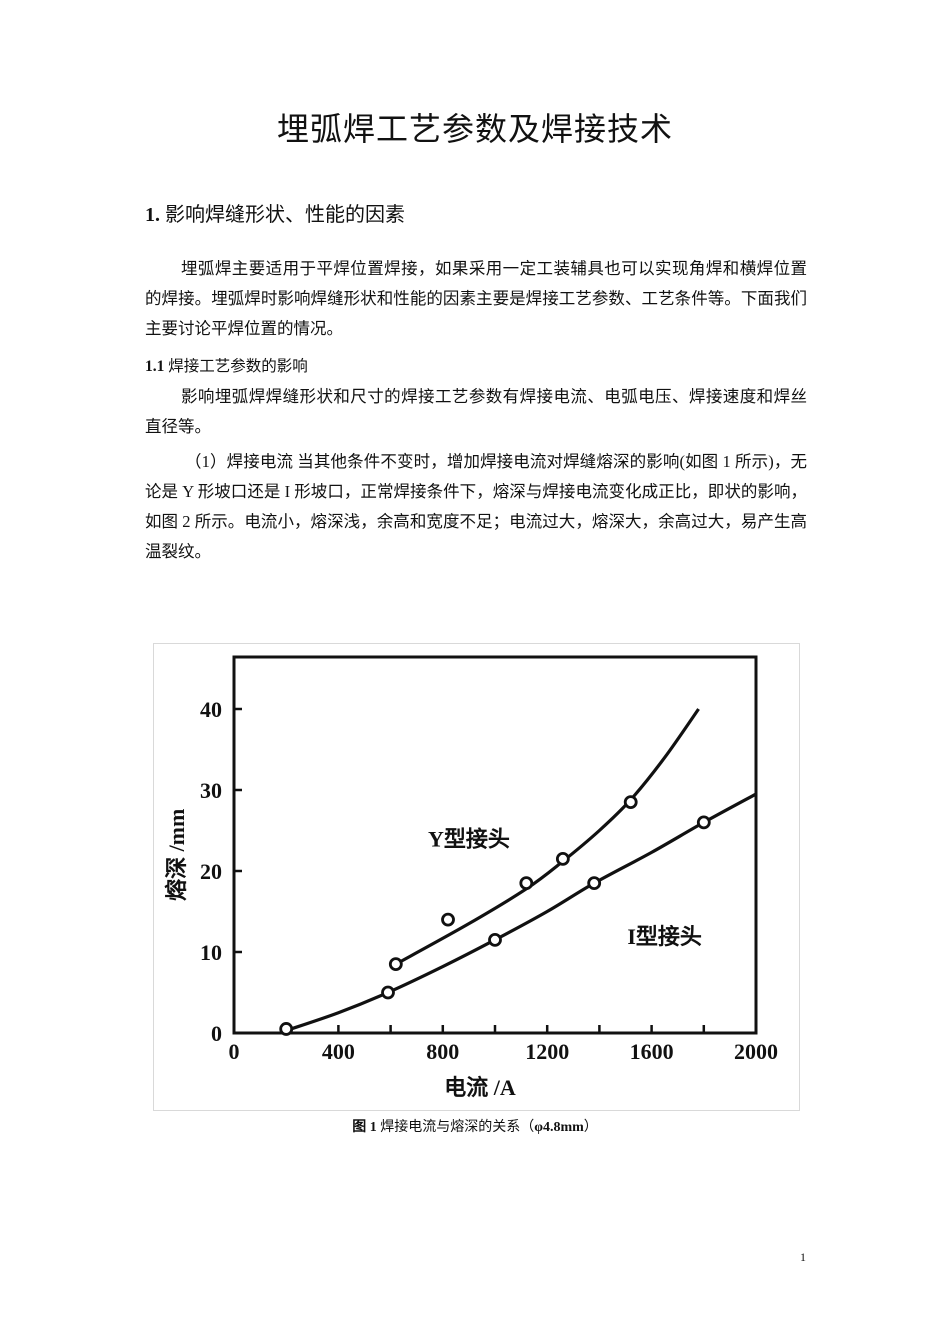 This screenshot has width=950, height=1344. What do you see at coordinates (211, 709) in the screenshot?
I see `y-tick-label: 40` at bounding box center [211, 709].